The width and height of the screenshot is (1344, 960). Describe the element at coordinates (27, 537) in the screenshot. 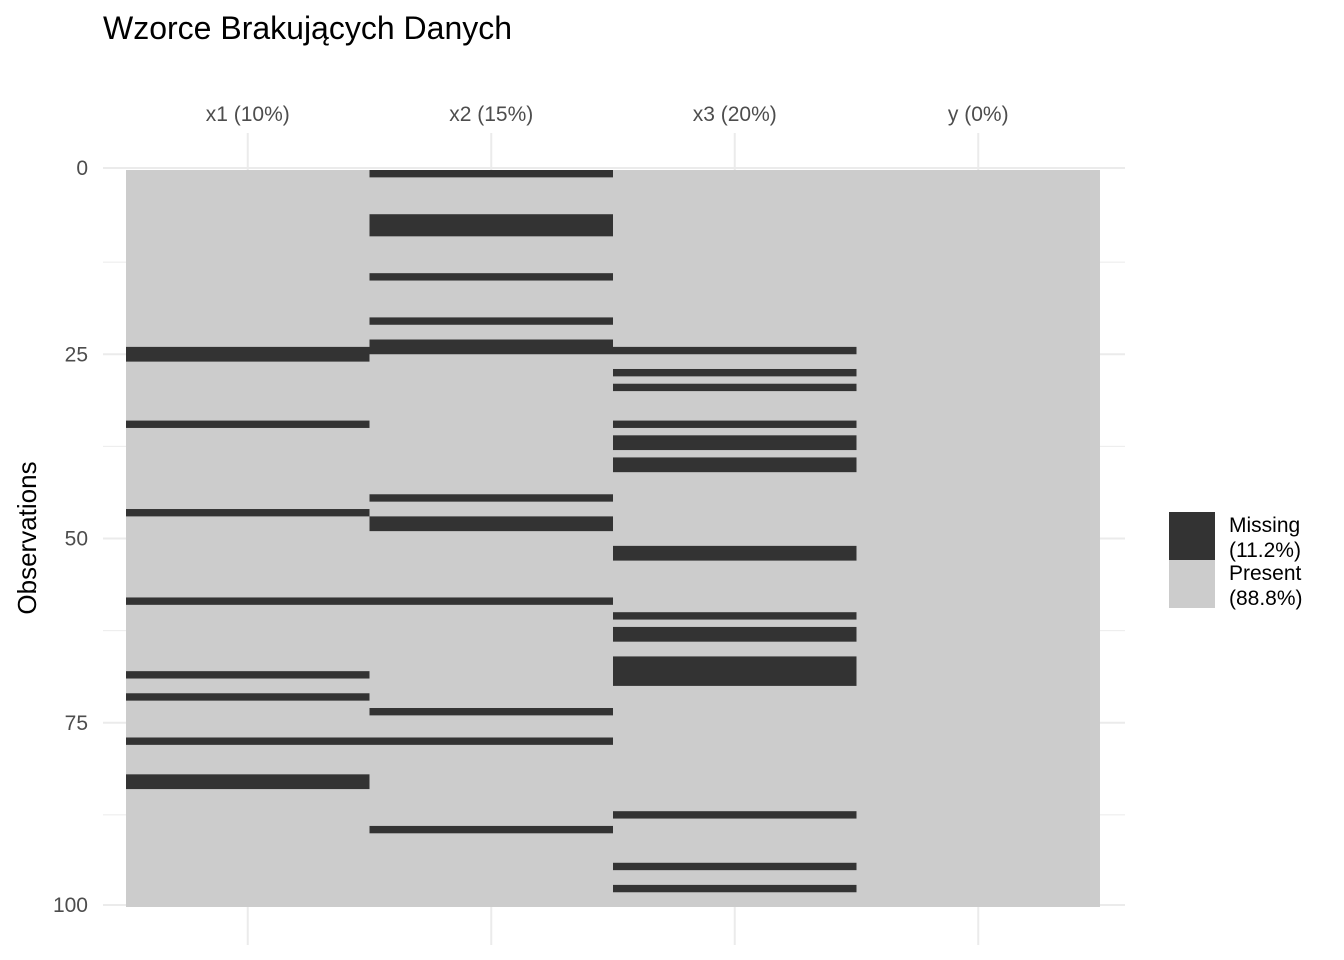

I see `y-axis-title: Observations` at that location.